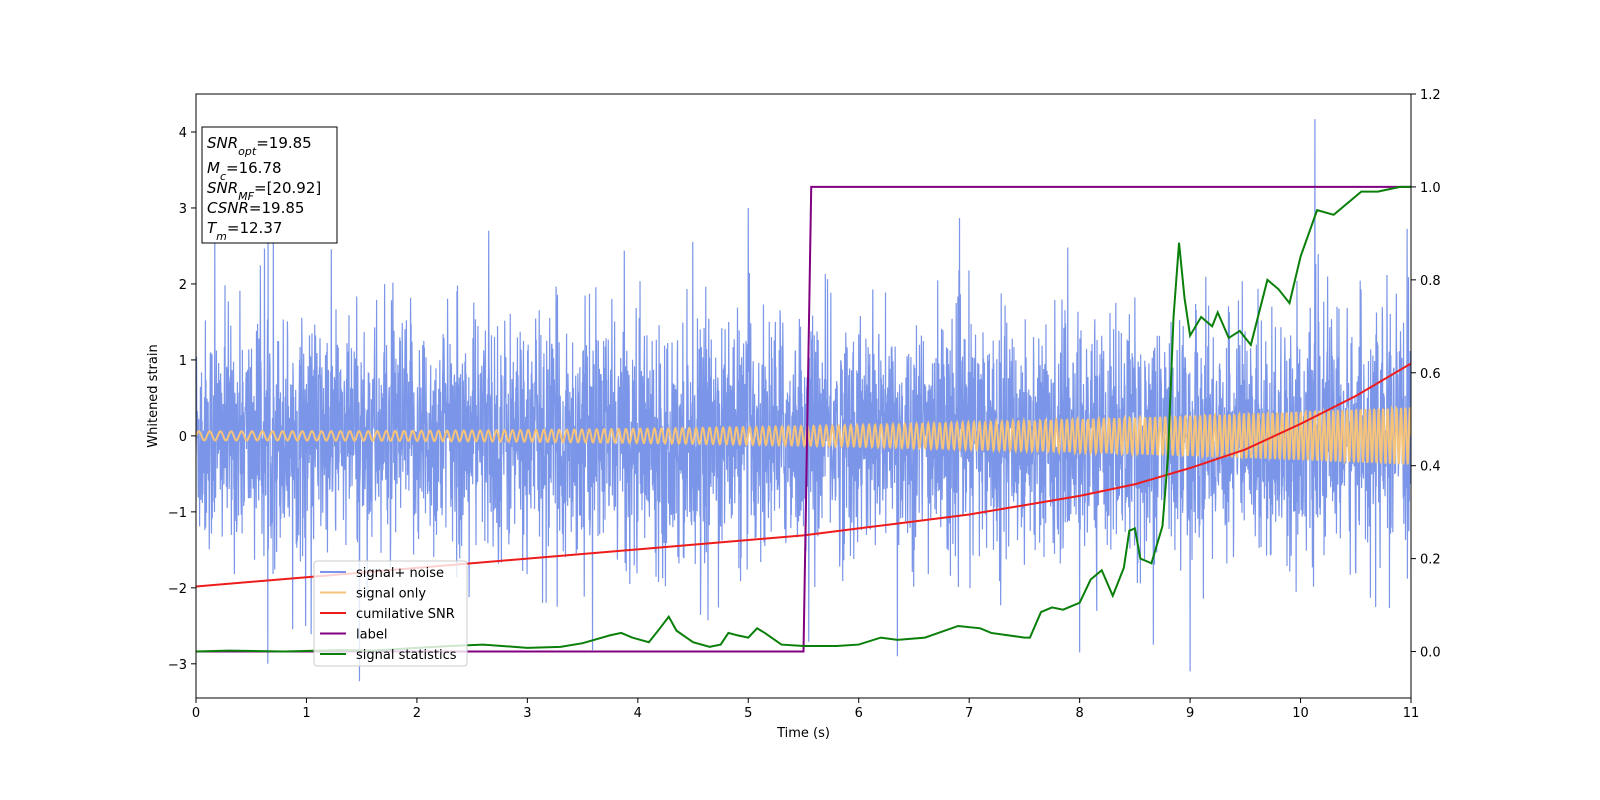  I want to click on legend-label-cumilative-snr: cumilative SNR, so click(405, 614).